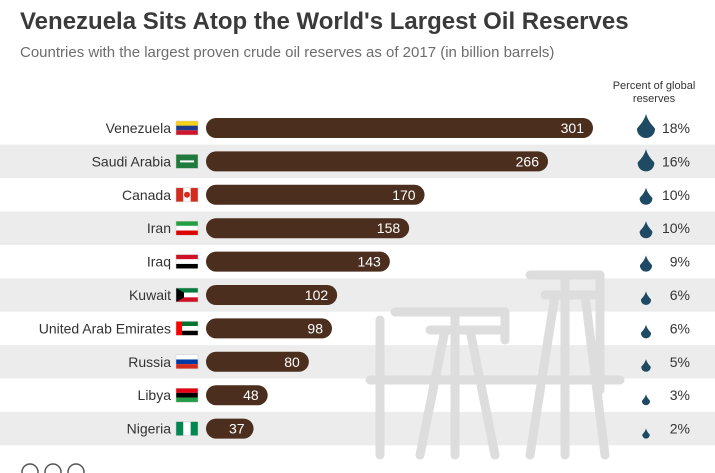  I want to click on libya-flag-icon, so click(187, 395).